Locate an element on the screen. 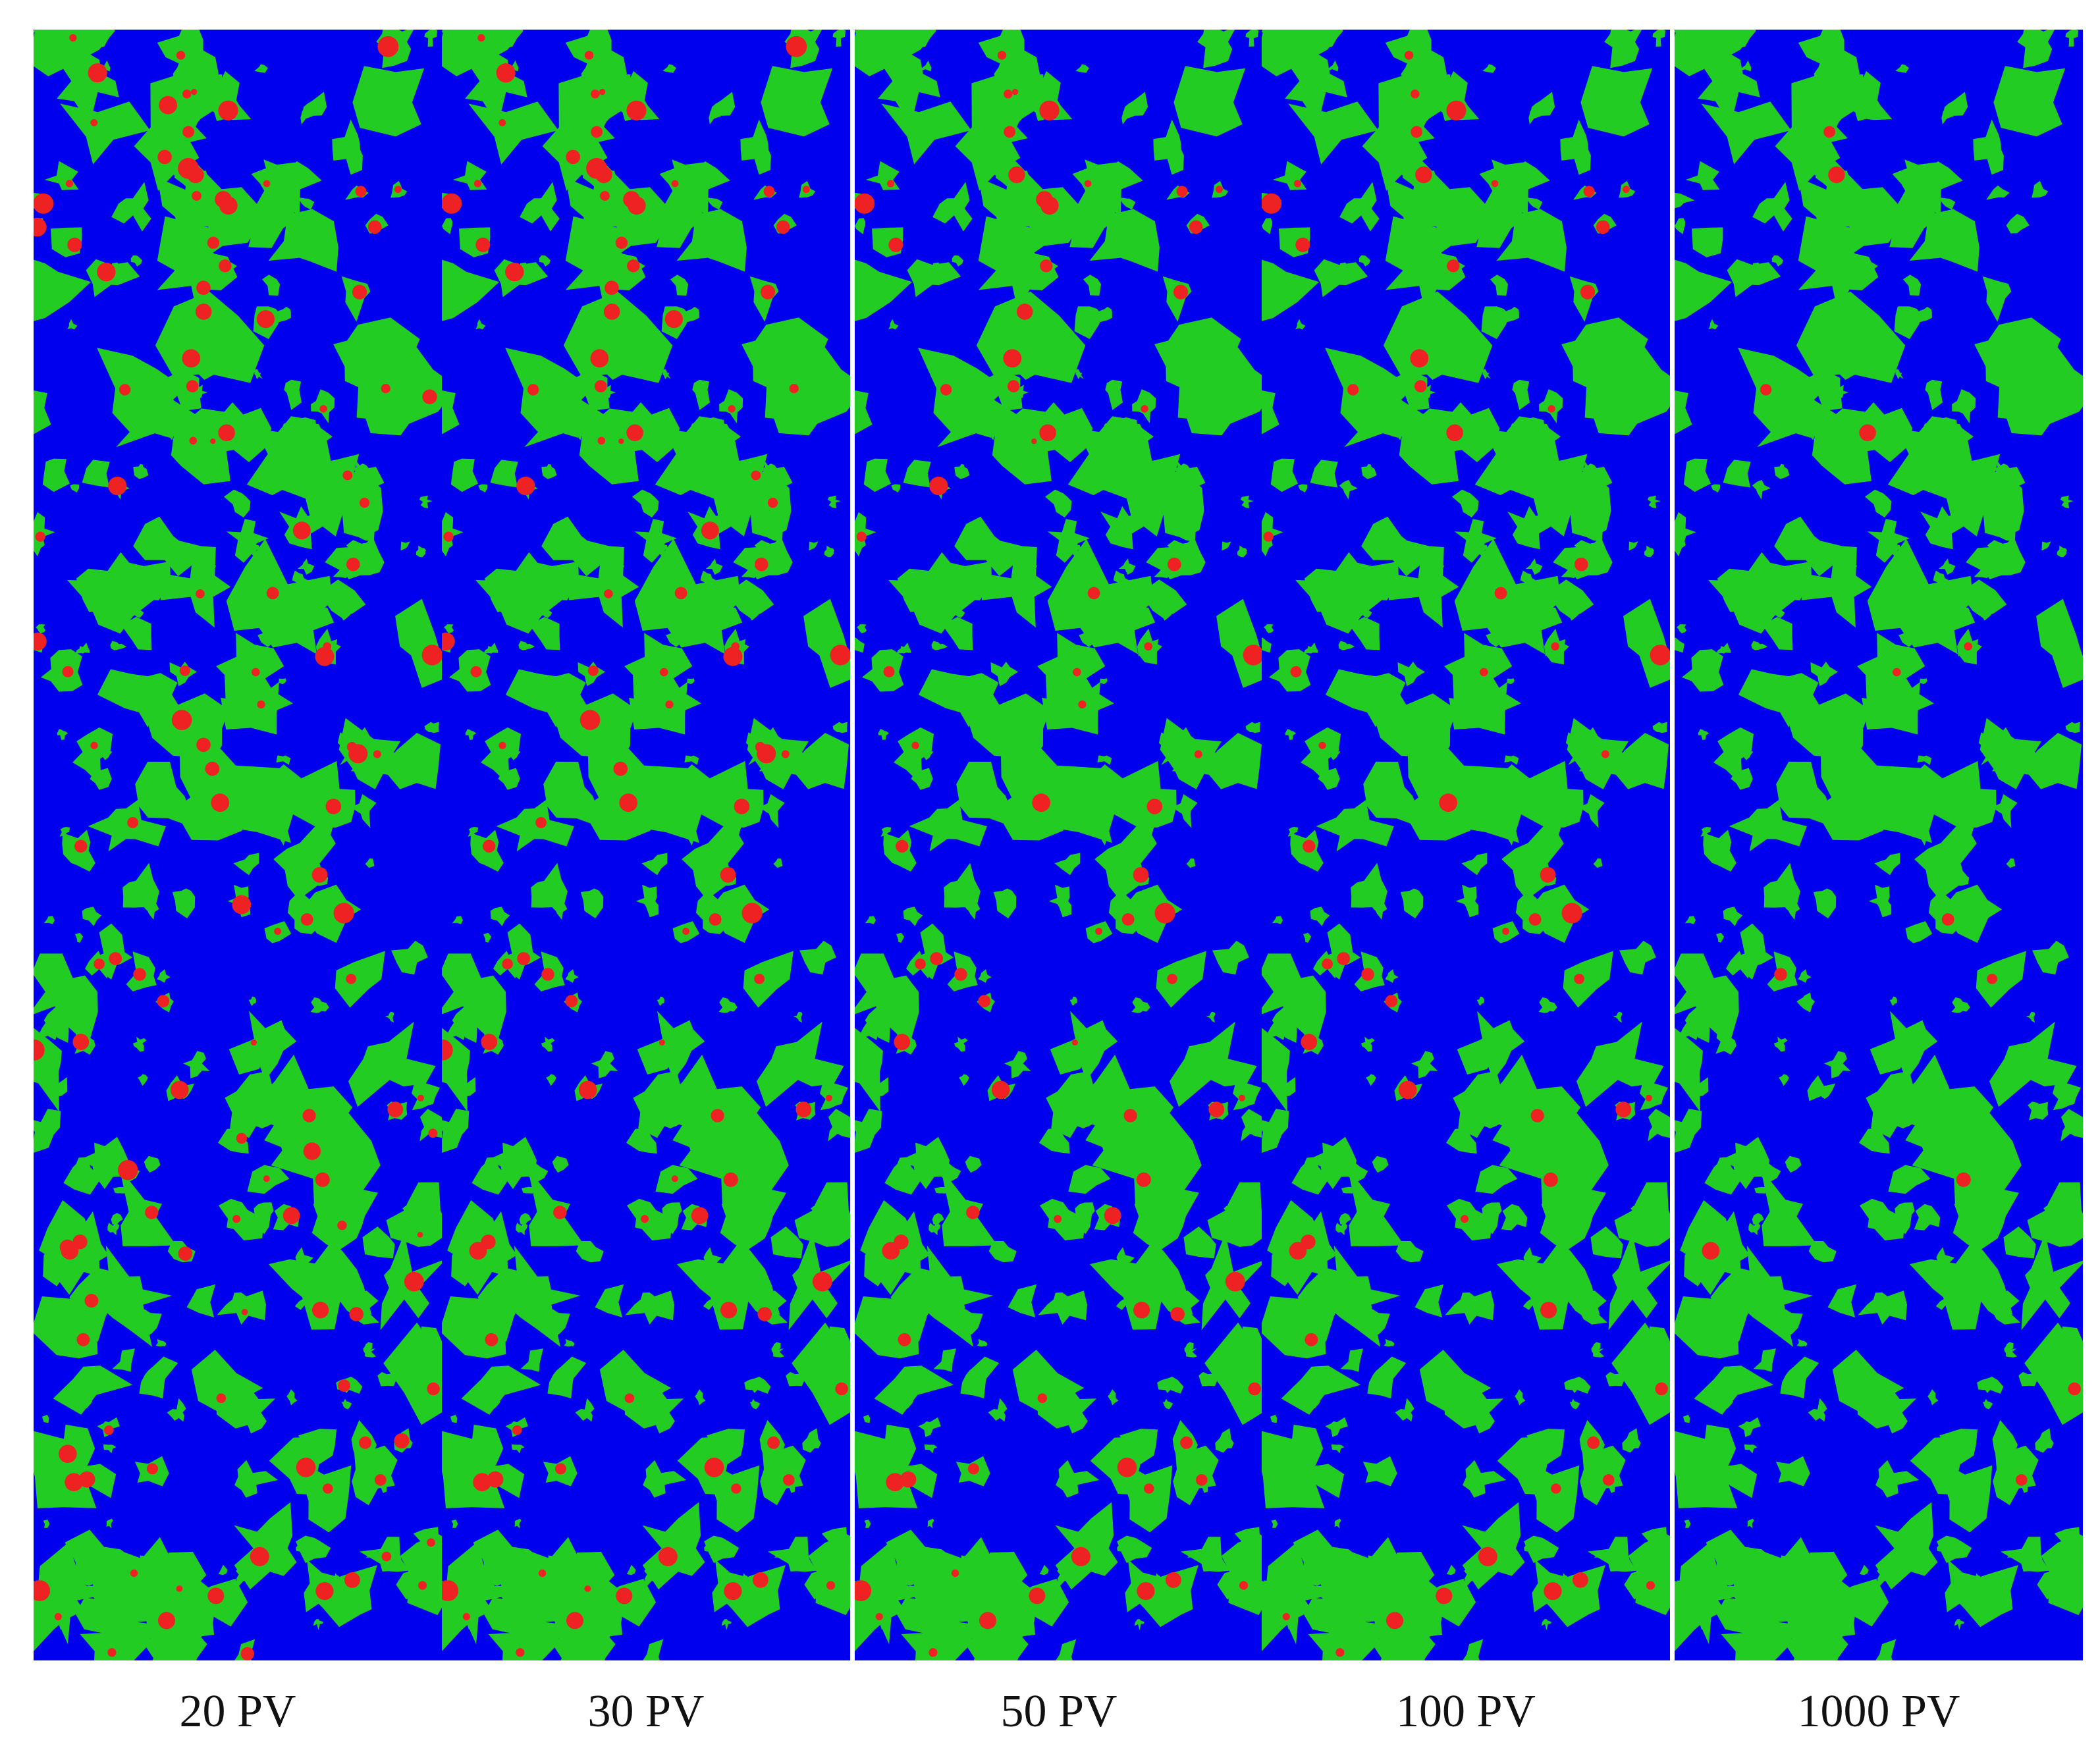 Image resolution: width=2100 pixels, height=1748 pixels. panel-label: 30 PV is located at coordinates (646, 1711).